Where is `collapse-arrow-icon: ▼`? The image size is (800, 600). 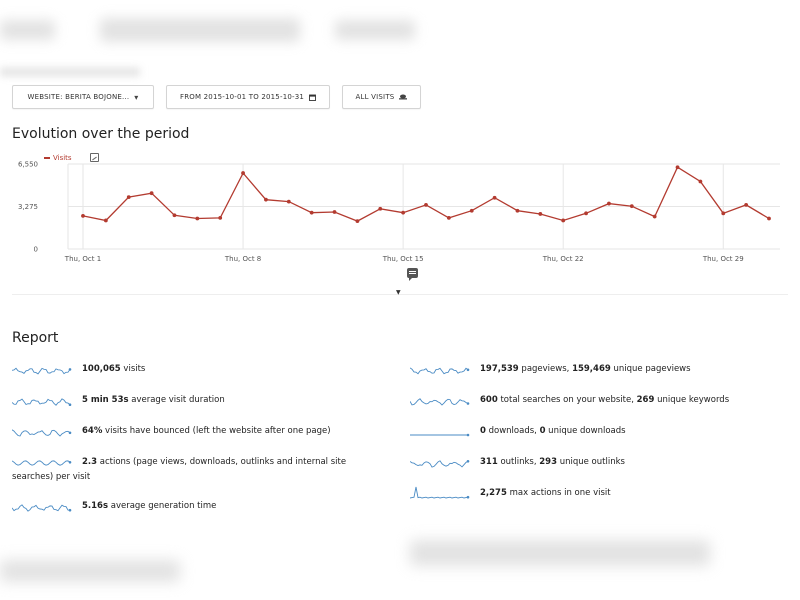
collapse-arrow-icon: ▼ is located at coordinates (398, 292).